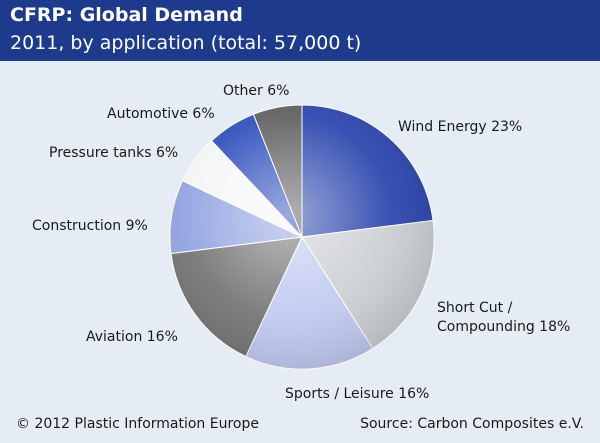 The height and width of the screenshot is (443, 600). Describe the element at coordinates (460, 127) in the screenshot. I see `slice-label: Wind Energy 23%` at that location.